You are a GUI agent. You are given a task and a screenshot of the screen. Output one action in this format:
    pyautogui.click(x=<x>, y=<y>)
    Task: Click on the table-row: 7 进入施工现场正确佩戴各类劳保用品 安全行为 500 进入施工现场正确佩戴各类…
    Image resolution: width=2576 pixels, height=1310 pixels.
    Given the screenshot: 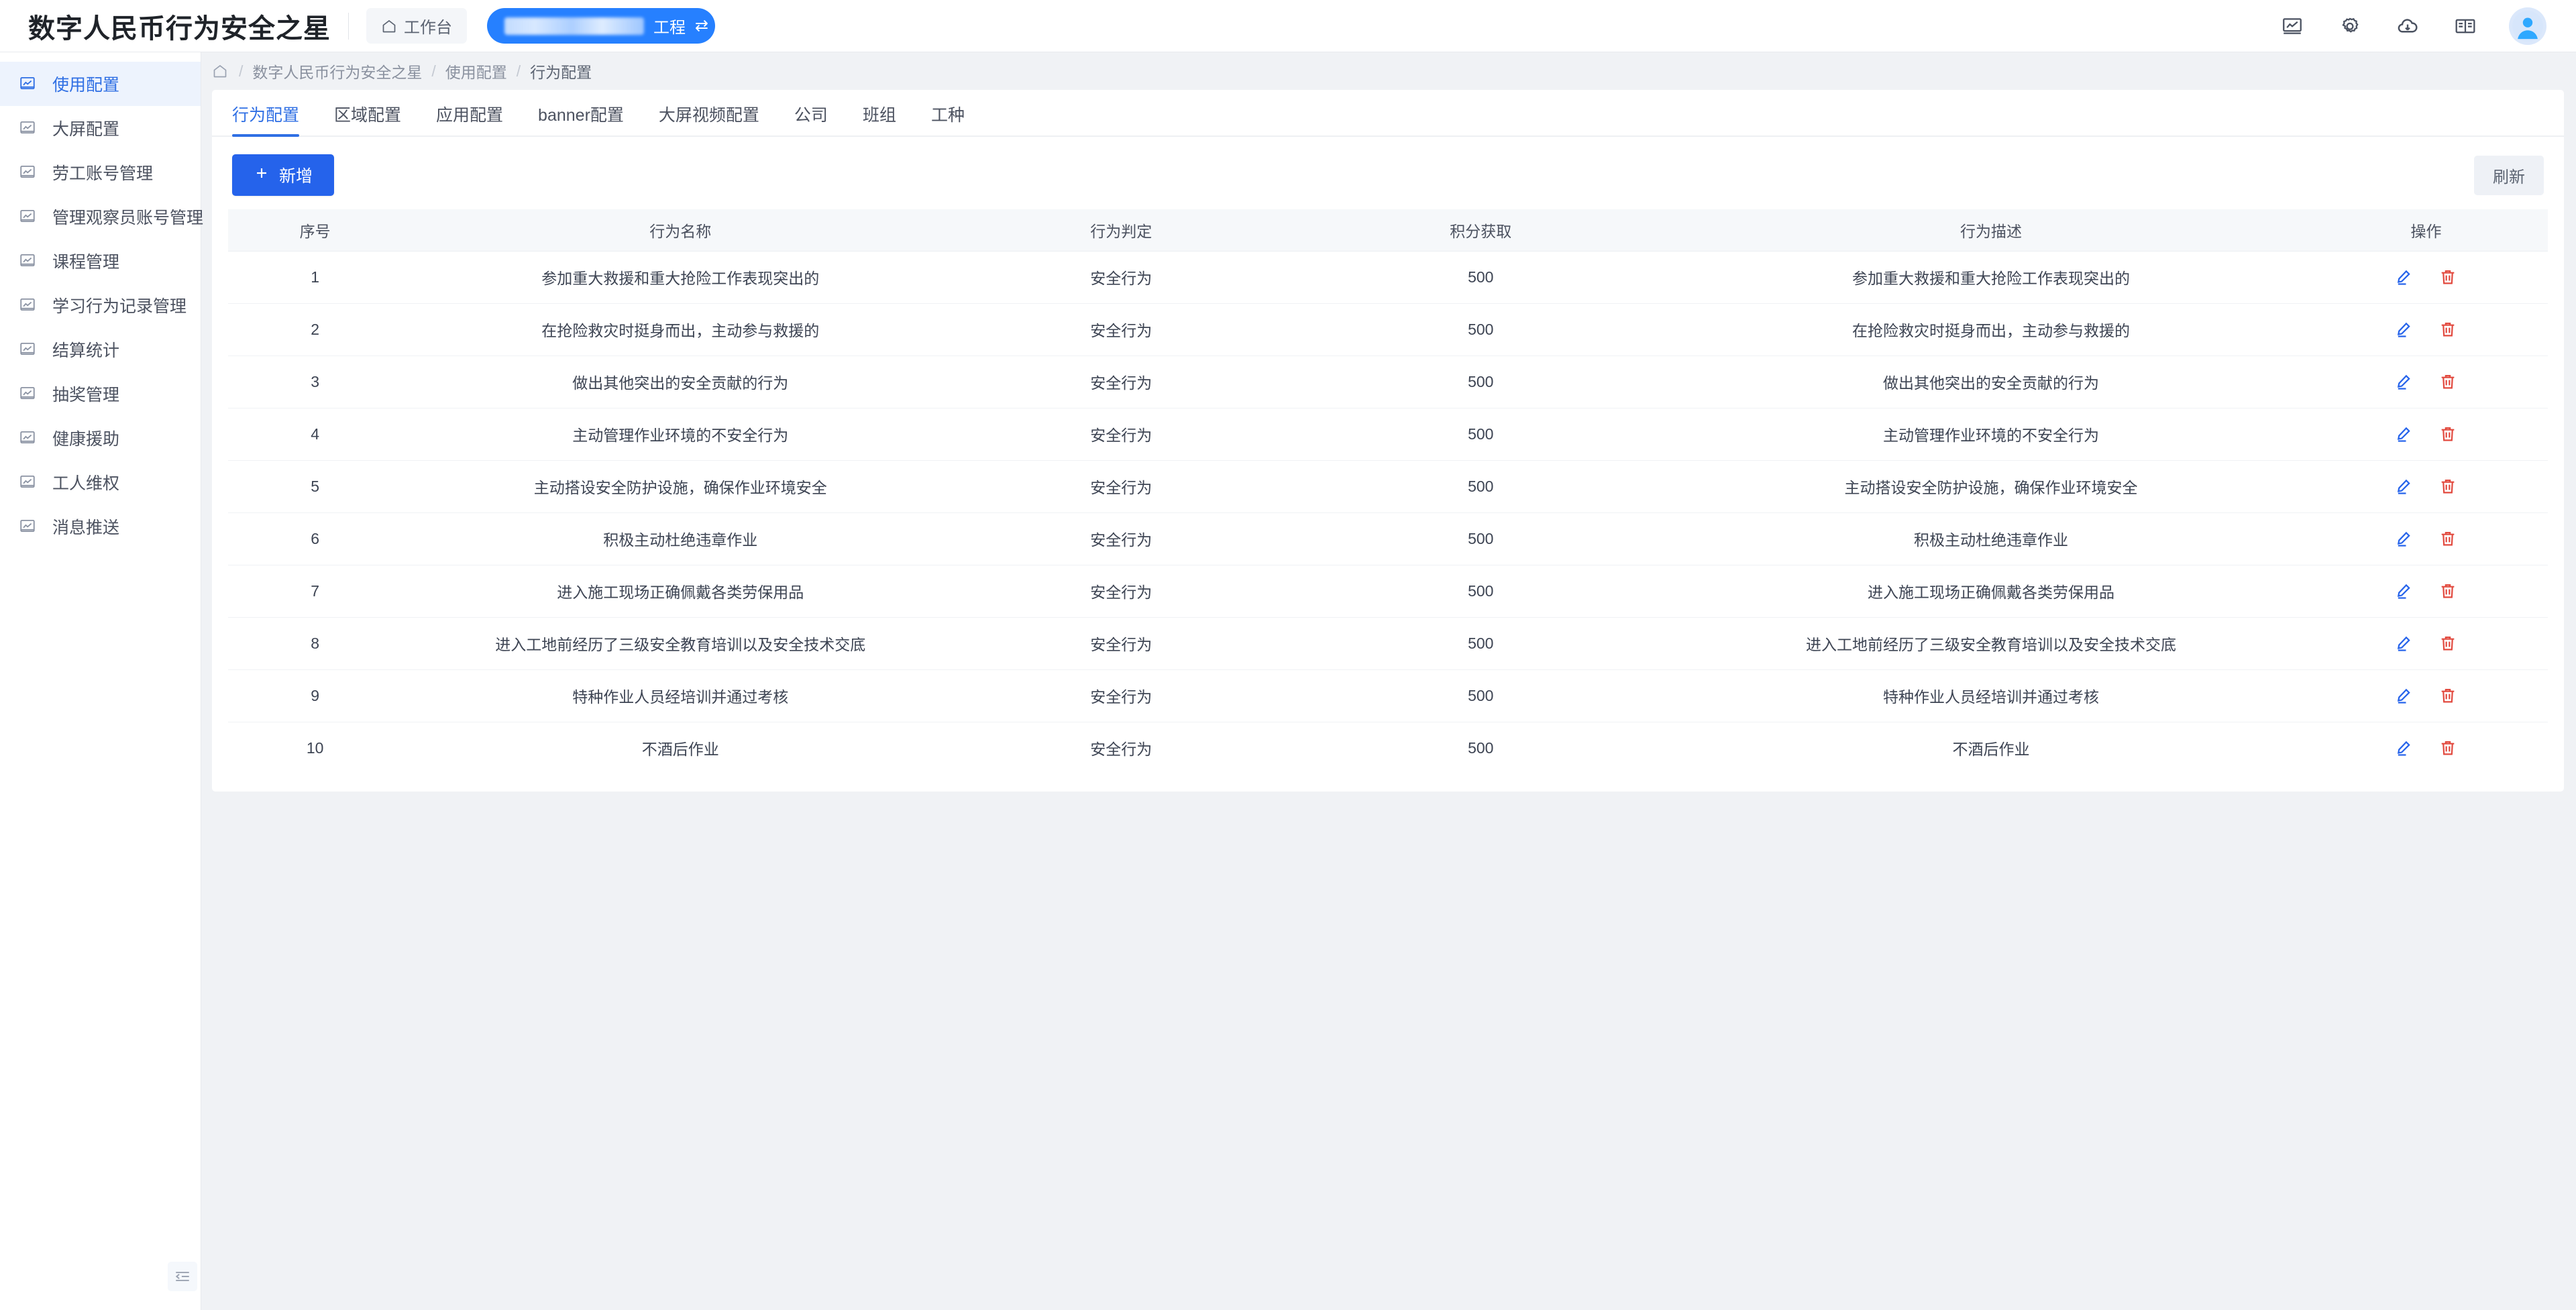 What is the action you would take?
    pyautogui.click(x=1388, y=591)
    